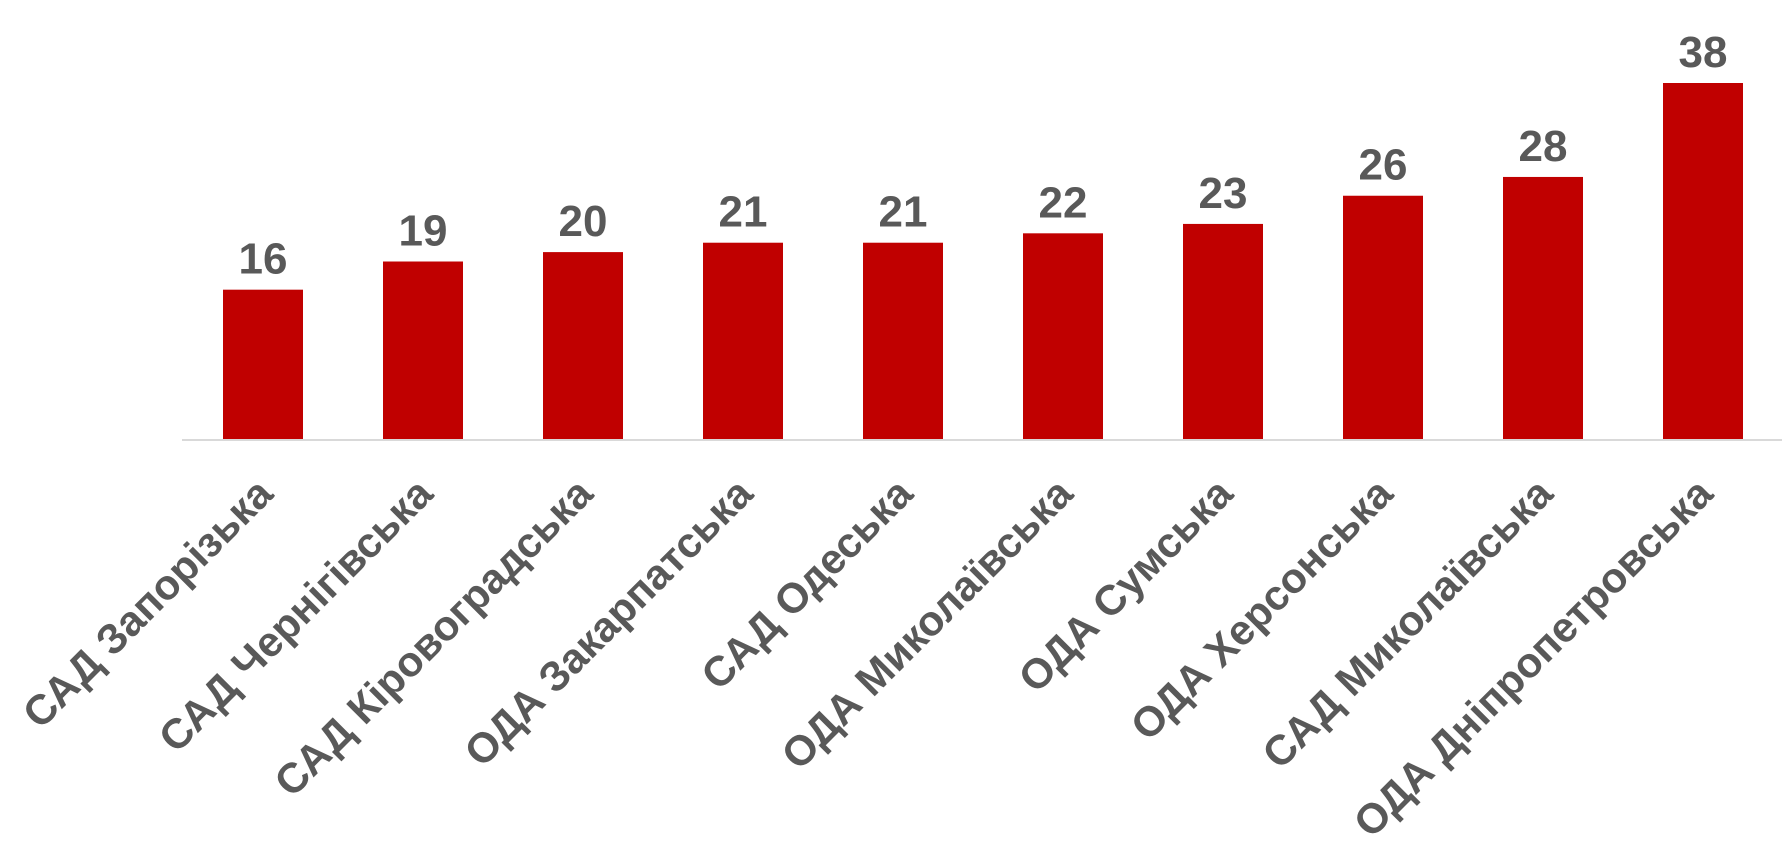 The height and width of the screenshot is (862, 1782). I want to click on category-label: ОДА Херсонська, so click(1261, 609).